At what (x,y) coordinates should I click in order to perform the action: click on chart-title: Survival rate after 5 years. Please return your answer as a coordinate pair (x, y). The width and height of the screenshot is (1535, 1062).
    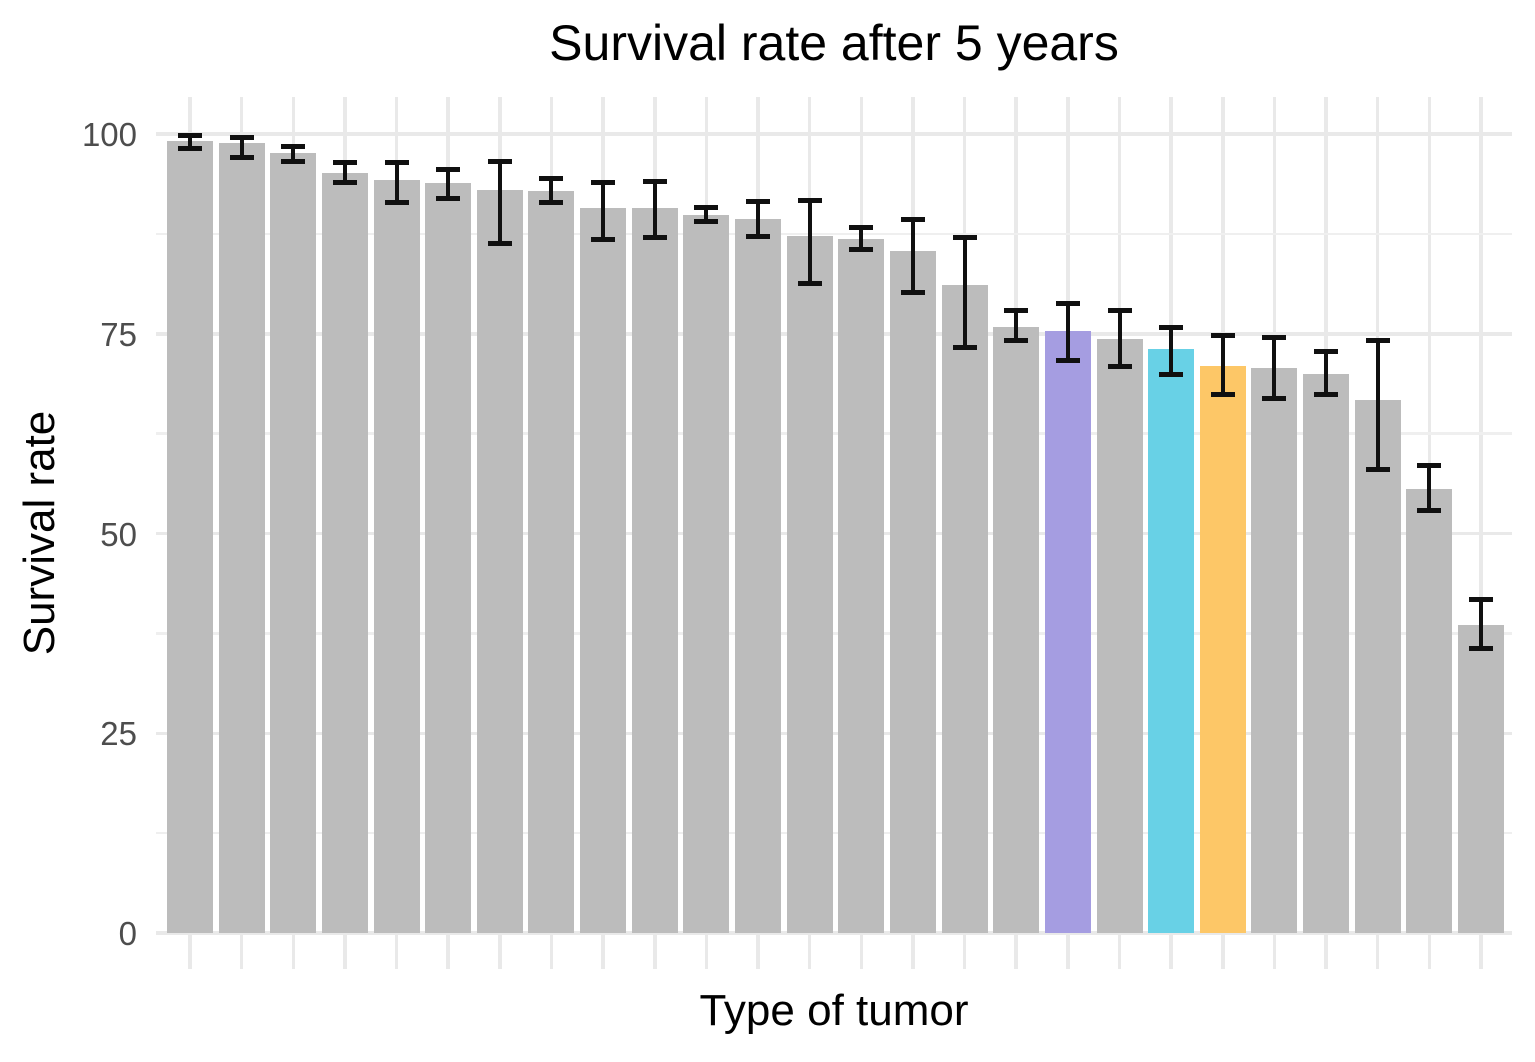
    Looking at the image, I should click on (834, 43).